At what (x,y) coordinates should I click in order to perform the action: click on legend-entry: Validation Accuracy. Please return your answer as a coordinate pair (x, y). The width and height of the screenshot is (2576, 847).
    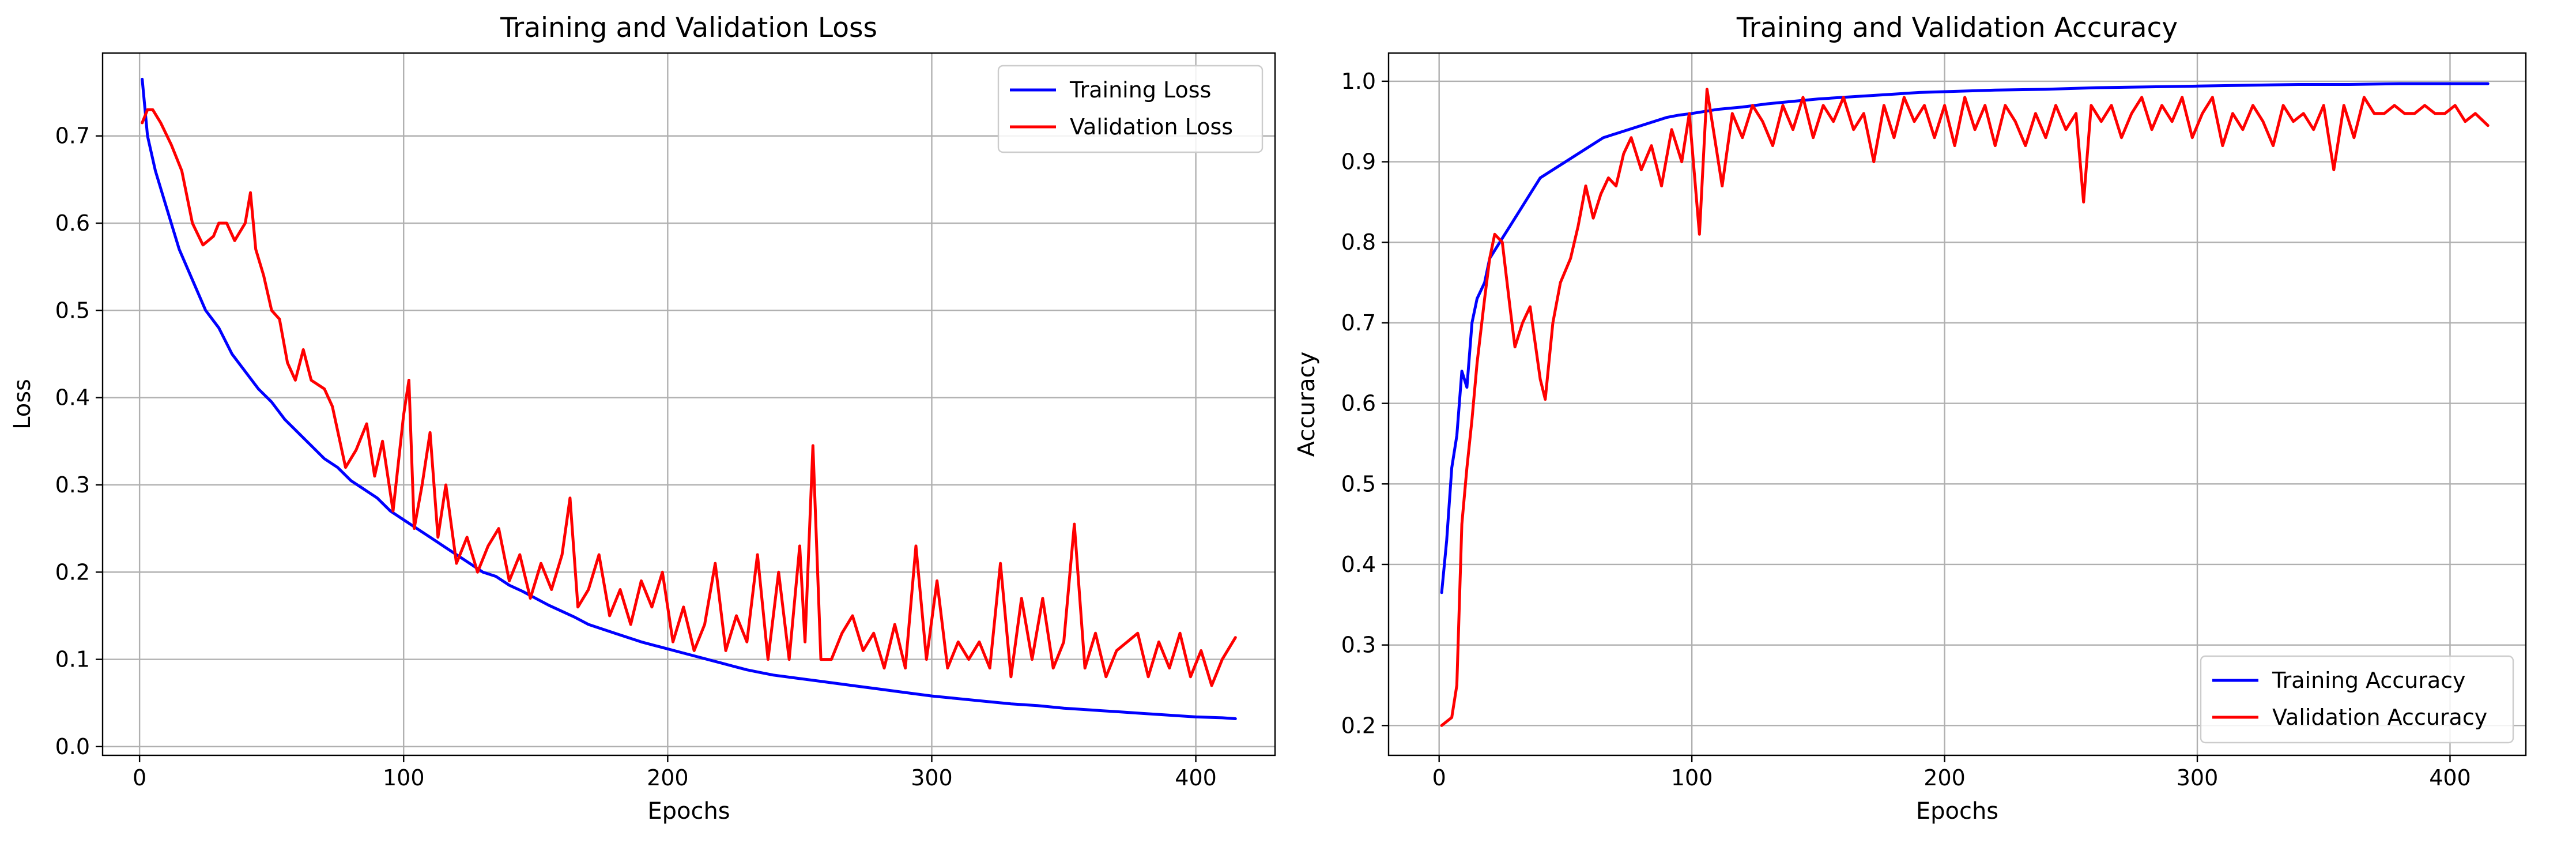
    Looking at the image, I should click on (2379, 717).